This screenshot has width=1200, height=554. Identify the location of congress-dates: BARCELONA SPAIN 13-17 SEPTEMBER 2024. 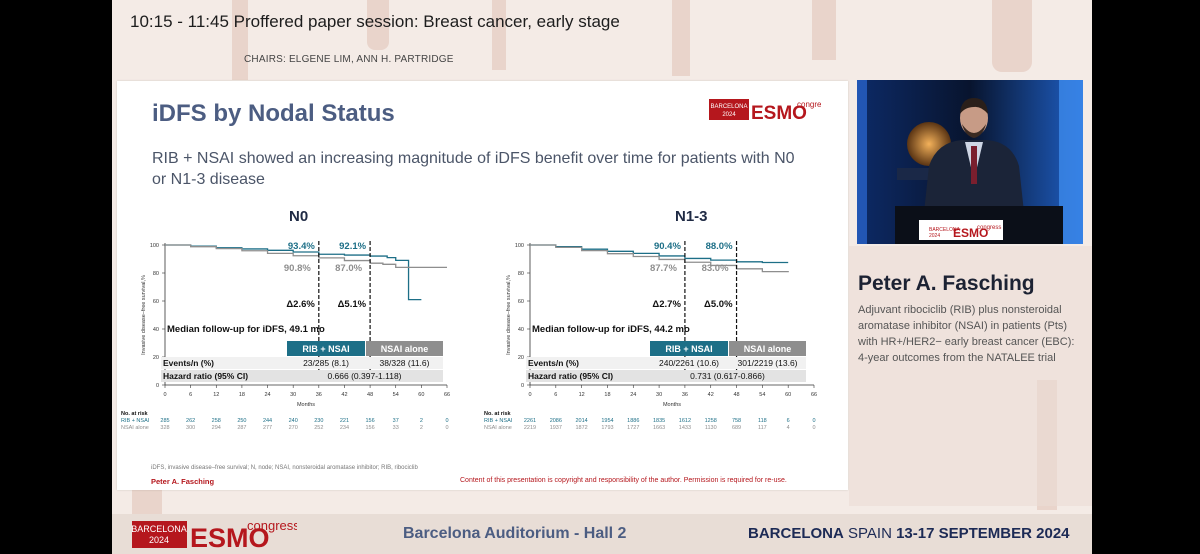
(909, 533).